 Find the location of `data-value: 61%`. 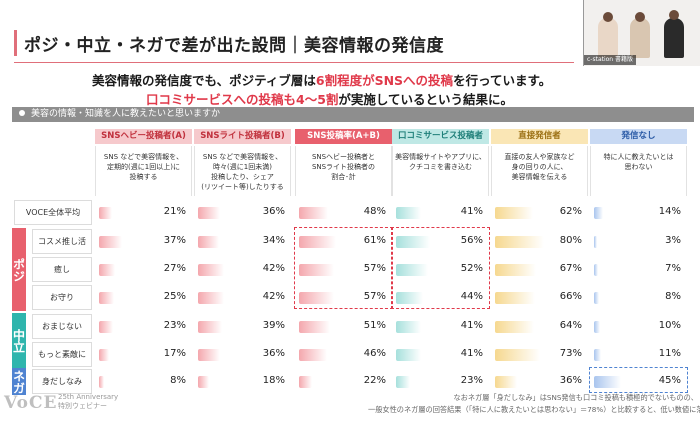

data-value: 61% is located at coordinates (374, 240).